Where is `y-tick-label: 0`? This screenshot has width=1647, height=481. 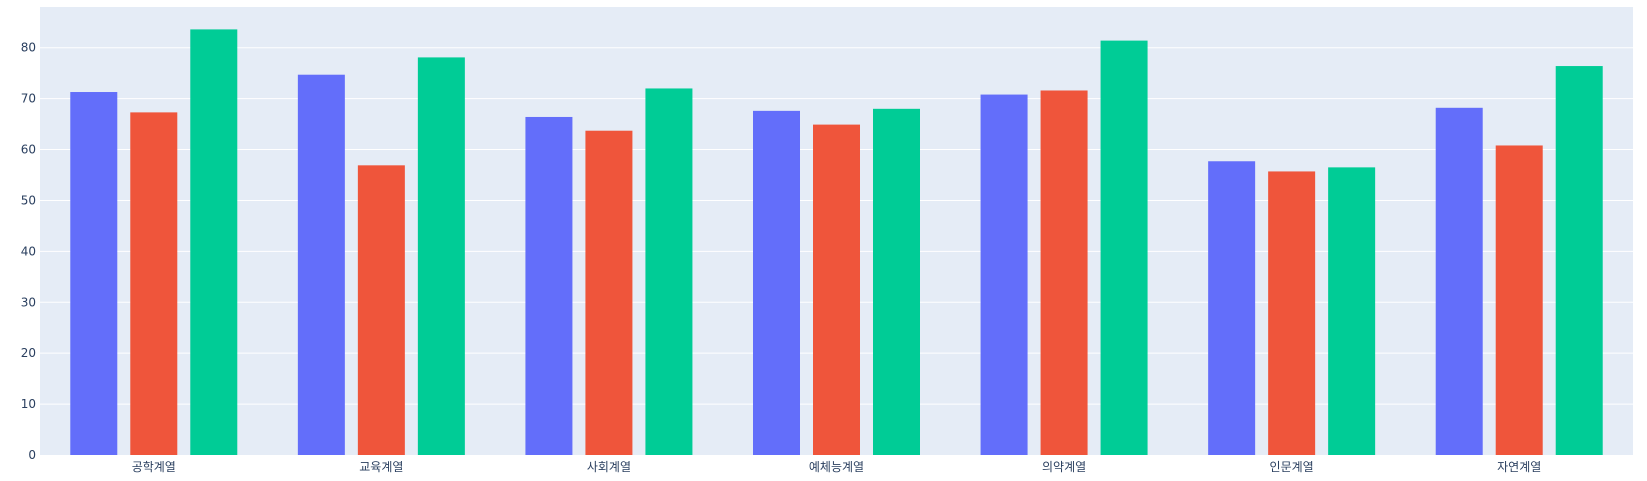 y-tick-label: 0 is located at coordinates (32, 455).